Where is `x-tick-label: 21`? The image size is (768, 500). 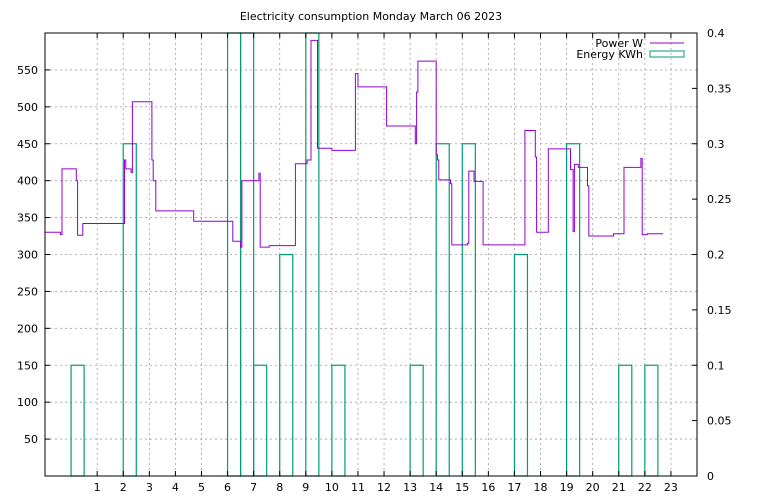
x-tick-label: 21 is located at coordinates (619, 487).